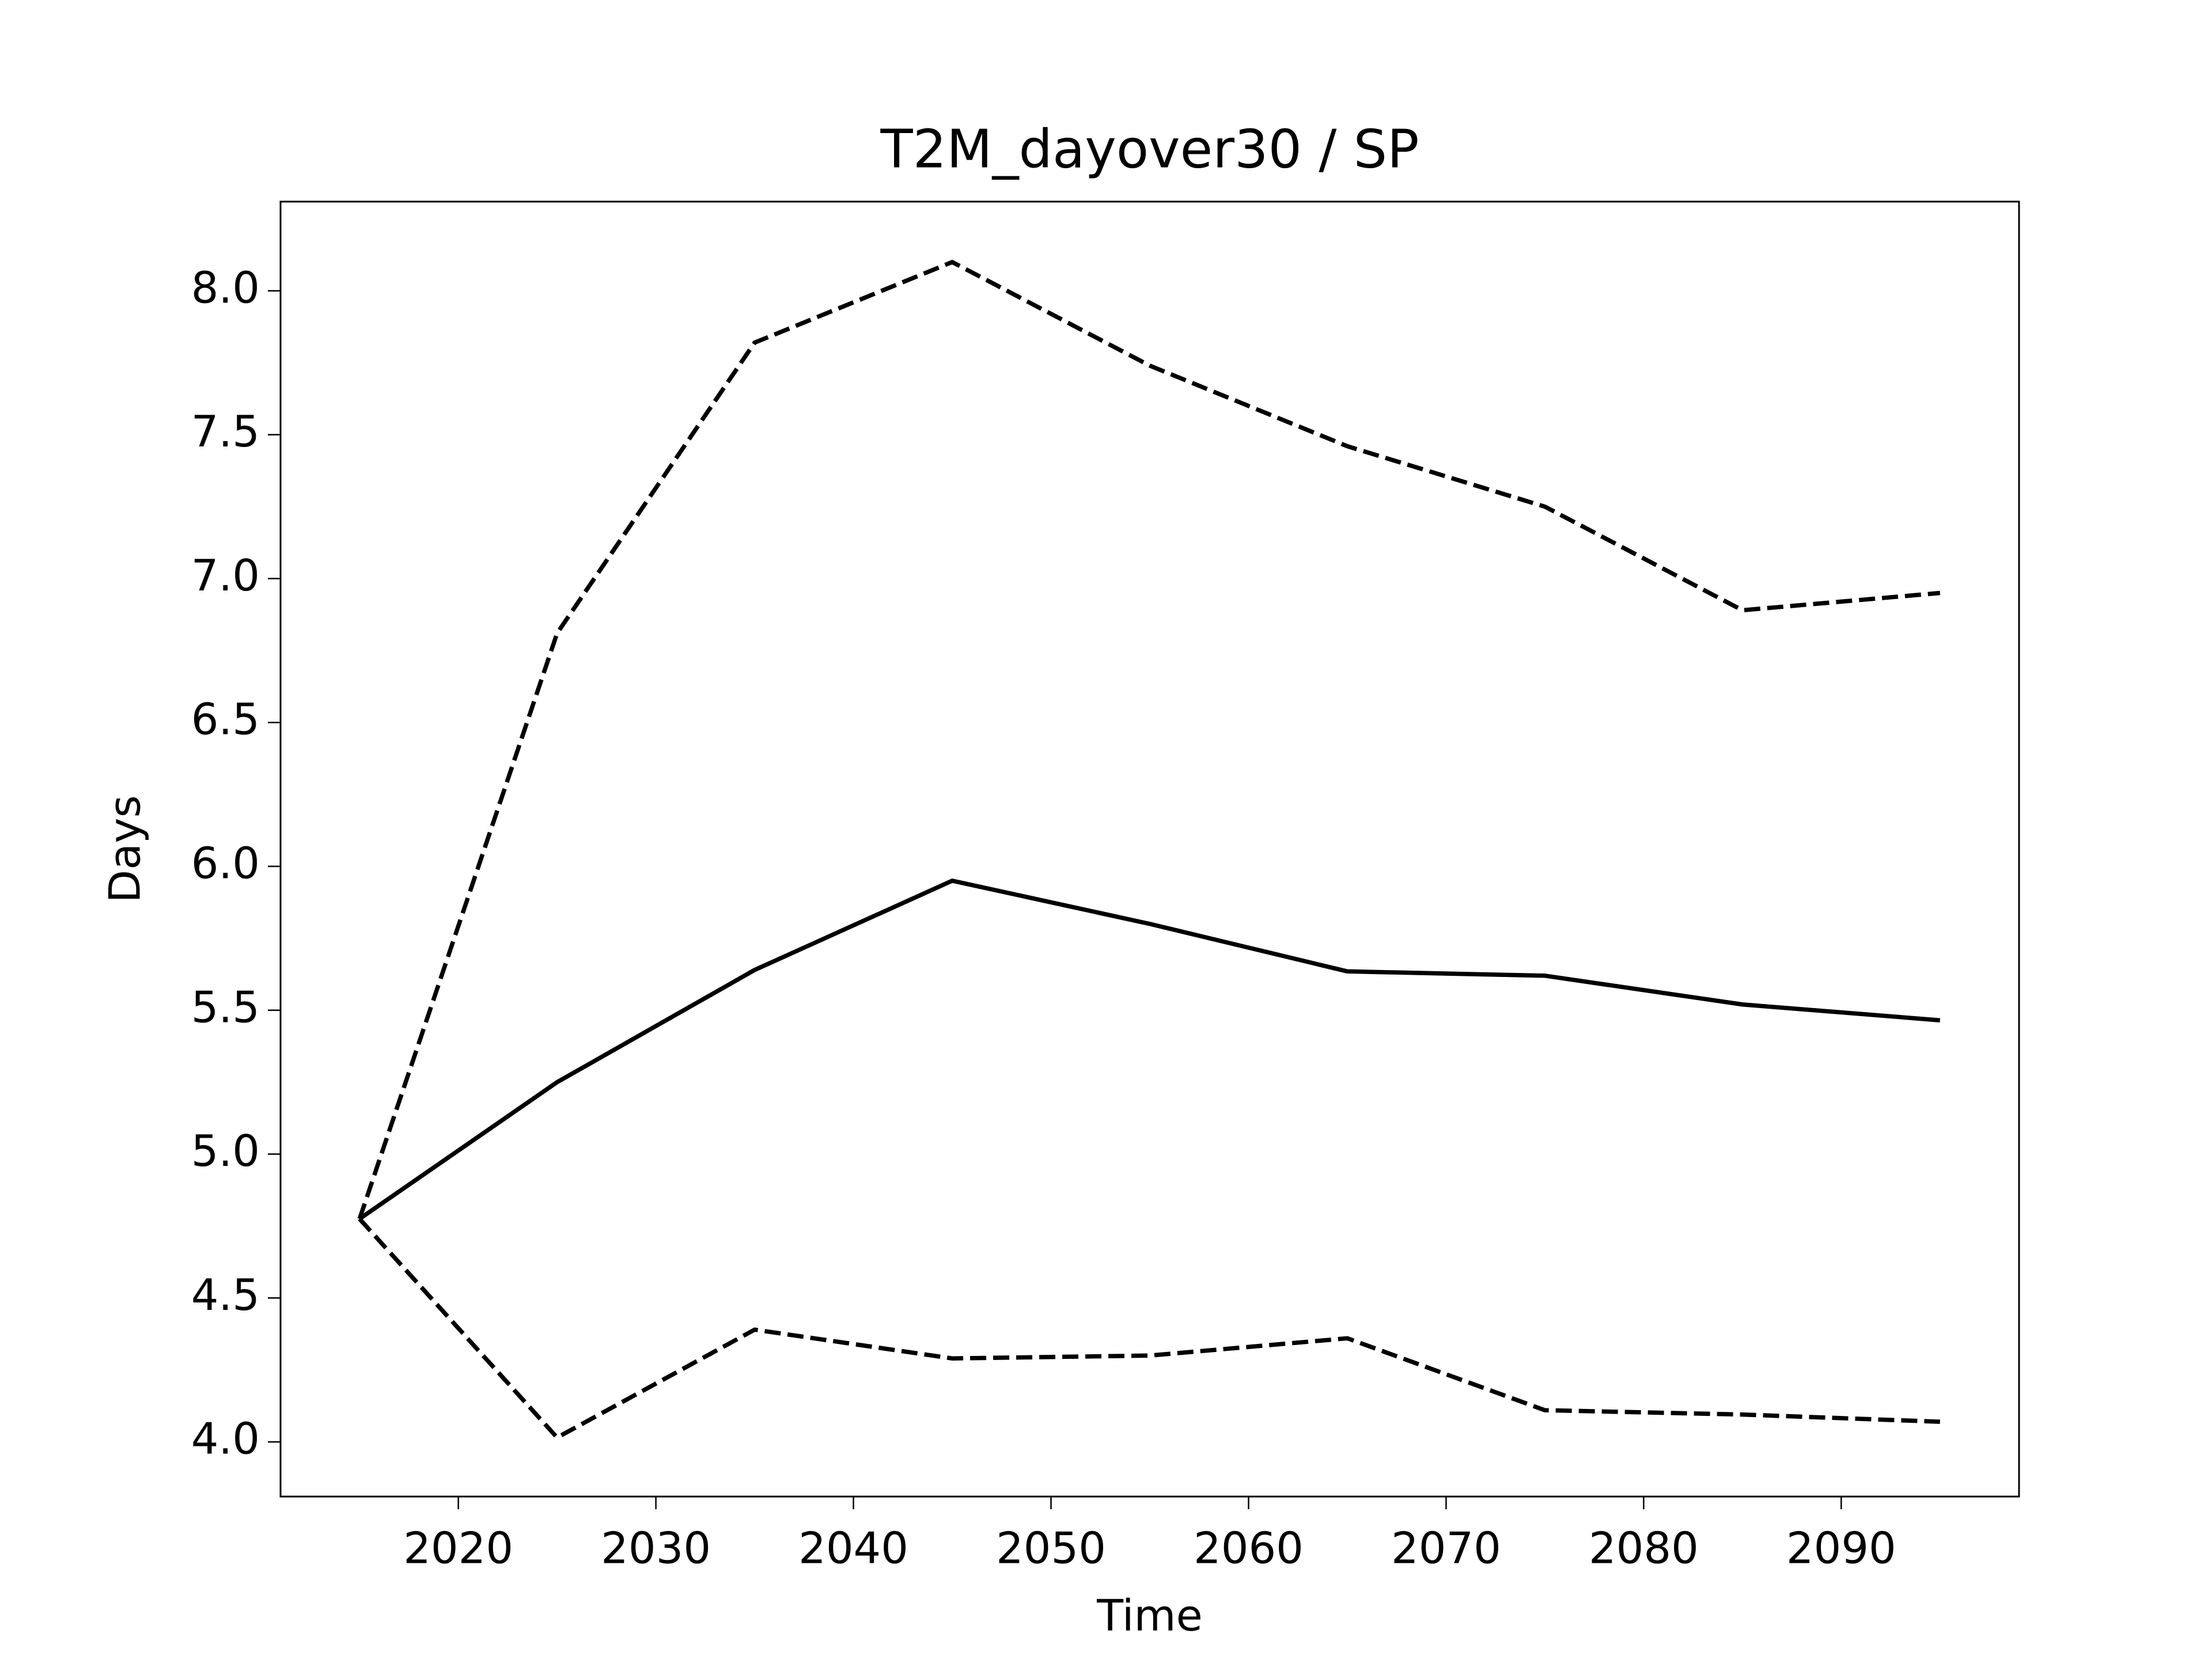  What do you see at coordinates (656, 1548) in the screenshot?
I see `x-tick-label: 2030` at bounding box center [656, 1548].